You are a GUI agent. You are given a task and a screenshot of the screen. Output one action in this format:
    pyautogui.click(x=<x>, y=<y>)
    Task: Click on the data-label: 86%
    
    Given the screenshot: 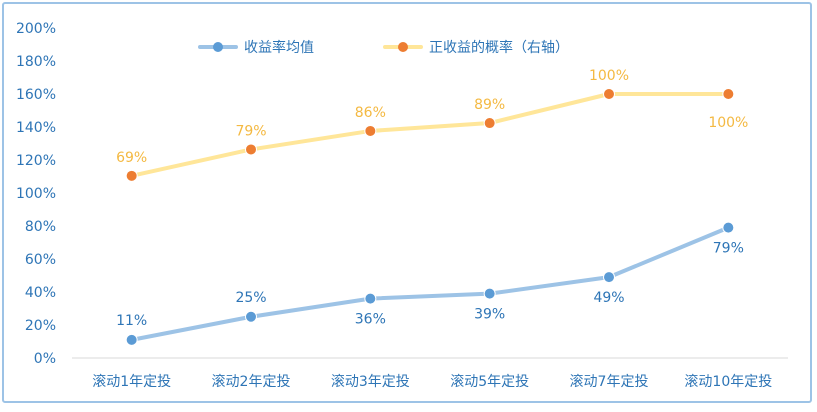 What is the action you would take?
    pyautogui.click(x=370, y=113)
    